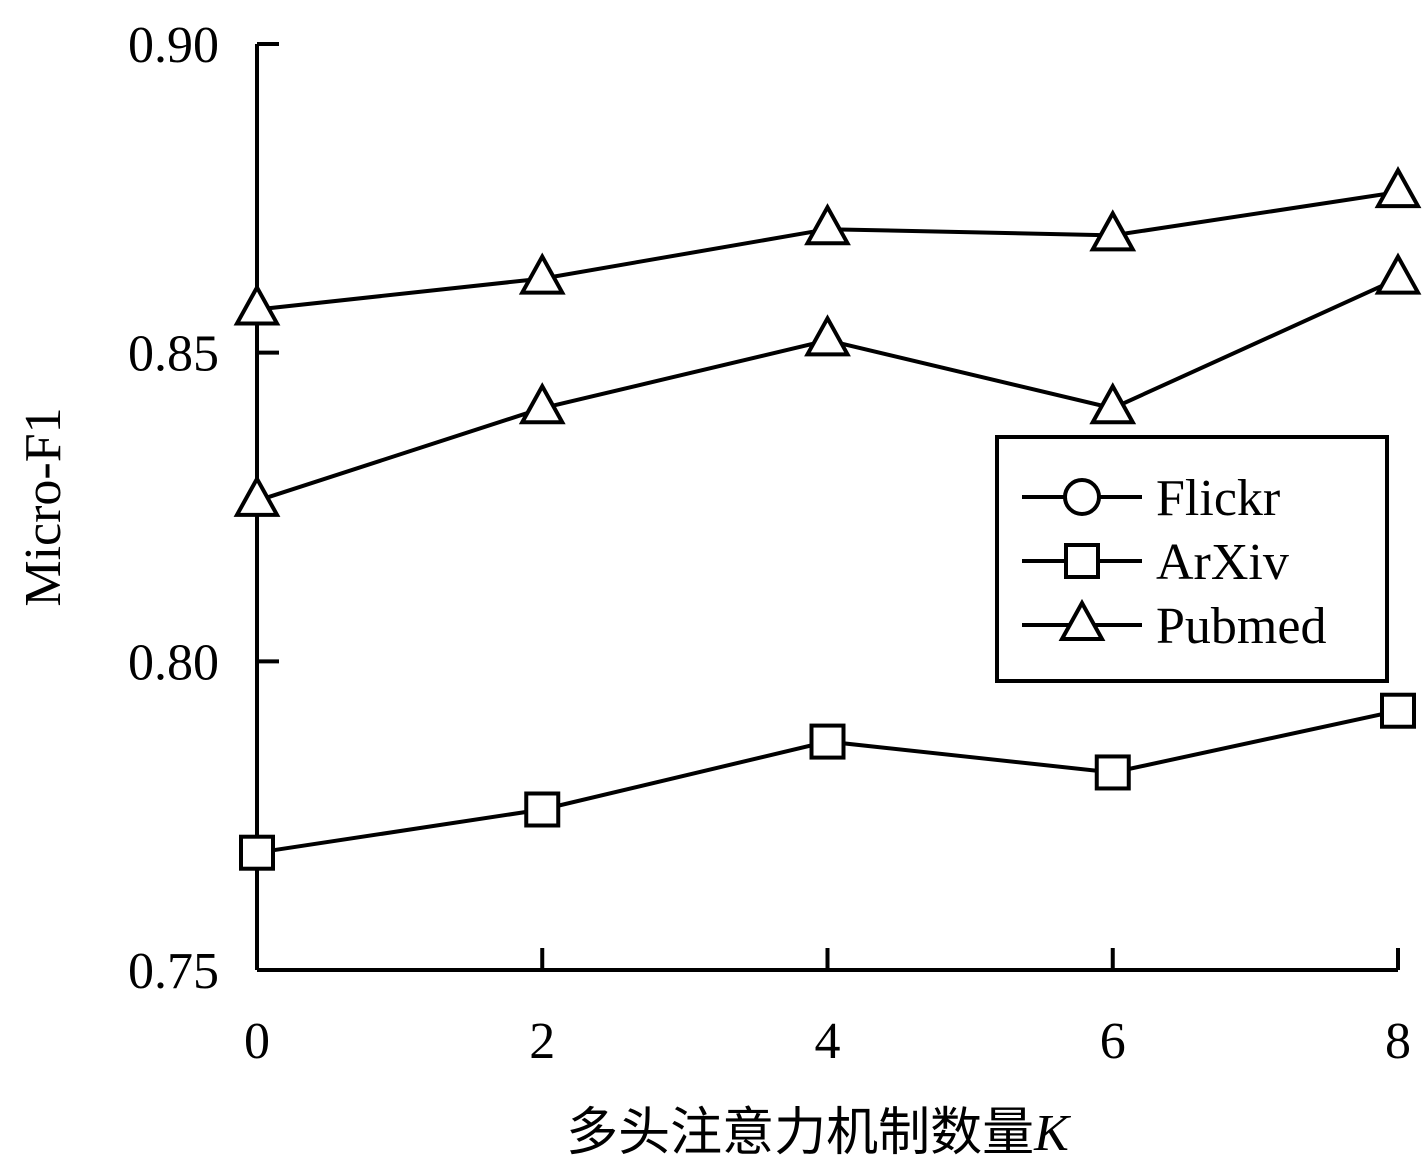 The width and height of the screenshot is (1425, 1167). I want to click on x-axis-title-variable: K, so click(1052, 1133).